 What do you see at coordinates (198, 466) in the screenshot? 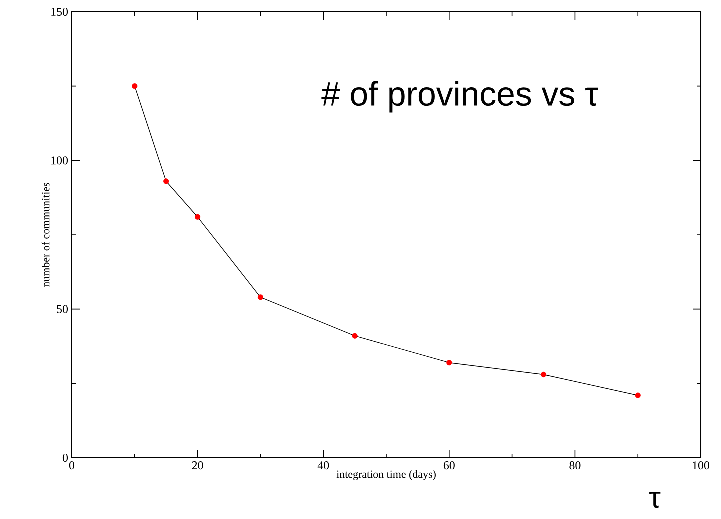
I see `x-tick-label: 20` at bounding box center [198, 466].